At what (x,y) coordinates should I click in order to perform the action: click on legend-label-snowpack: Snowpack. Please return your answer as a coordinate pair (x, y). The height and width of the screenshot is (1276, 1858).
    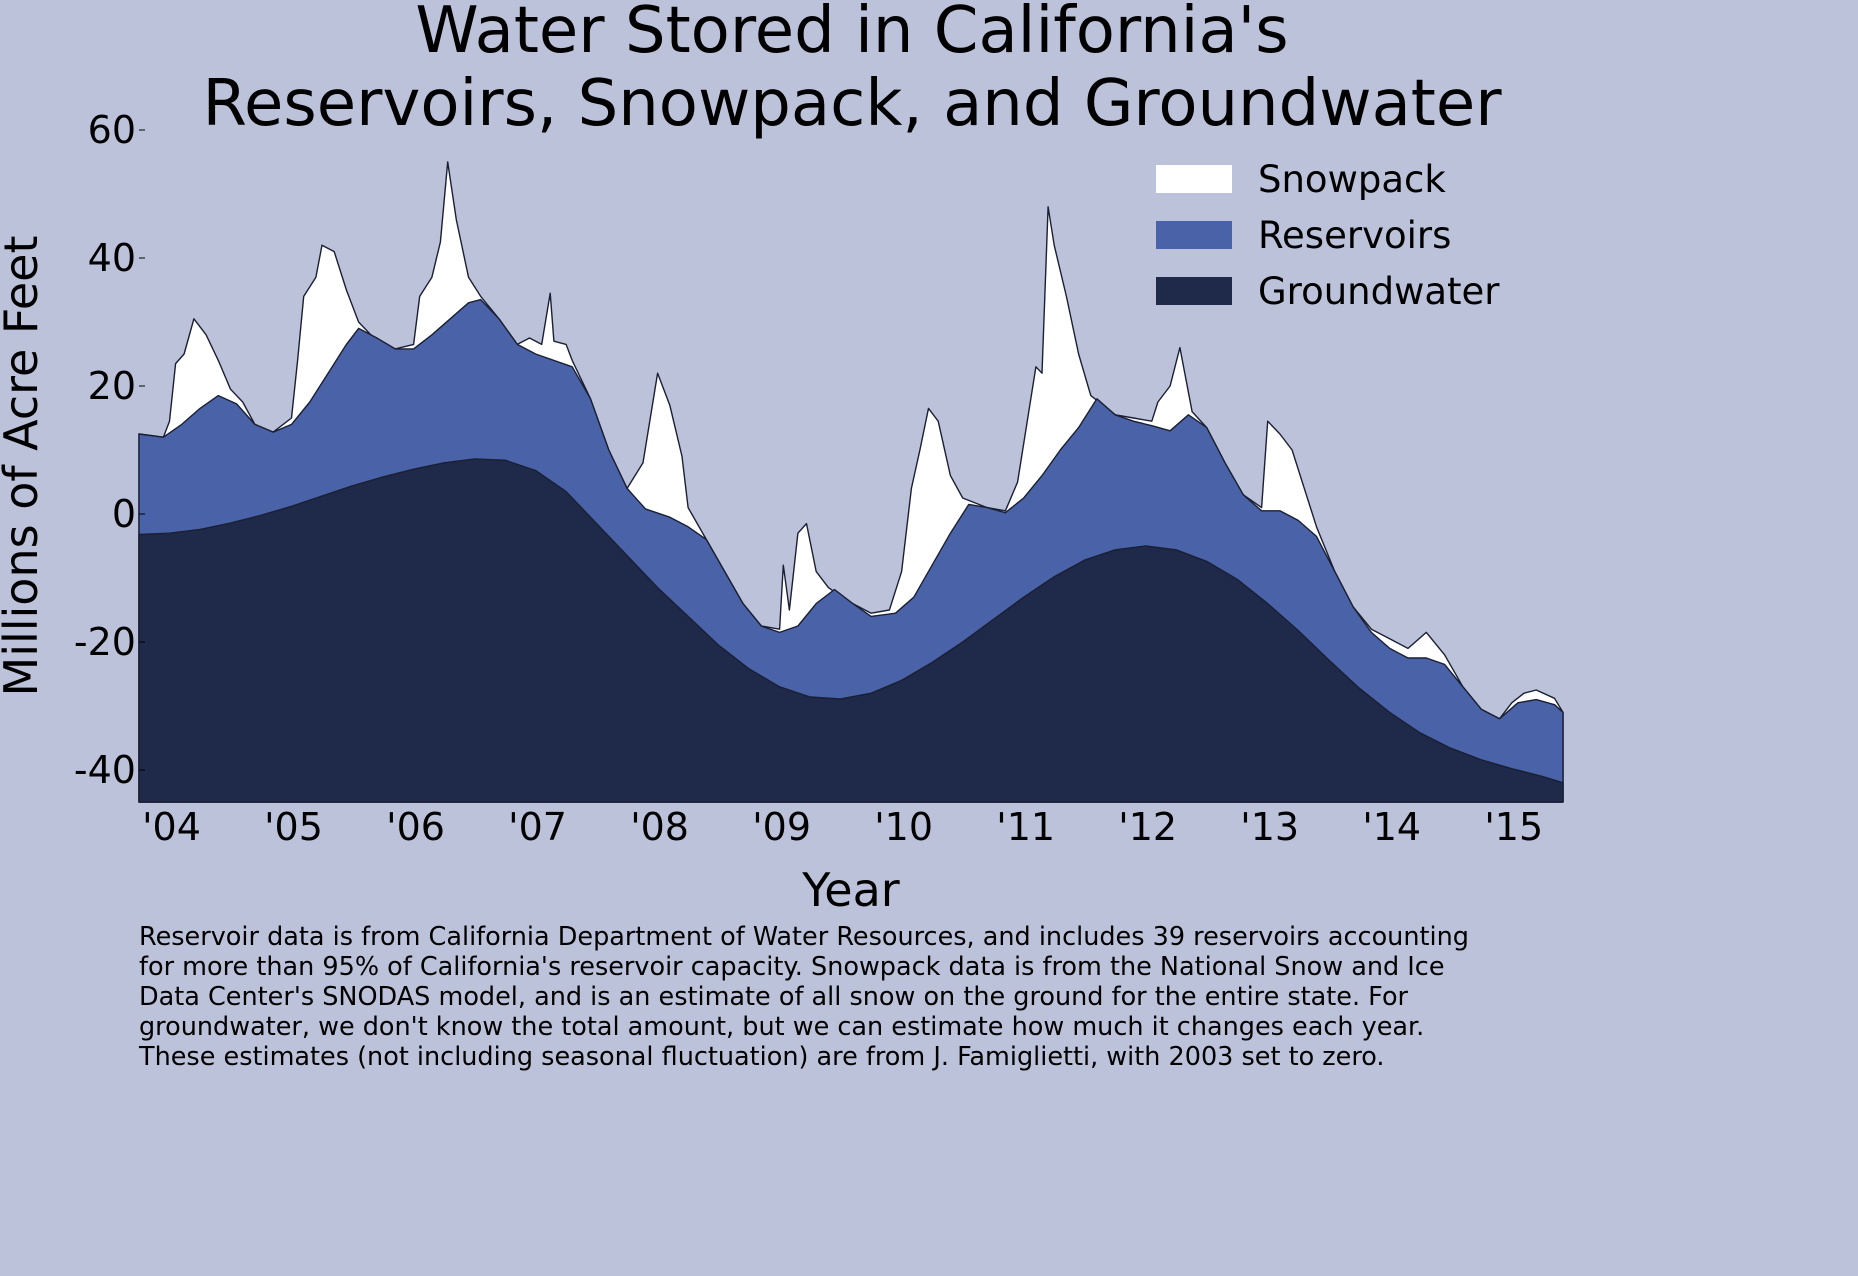
    Looking at the image, I should click on (1352, 179).